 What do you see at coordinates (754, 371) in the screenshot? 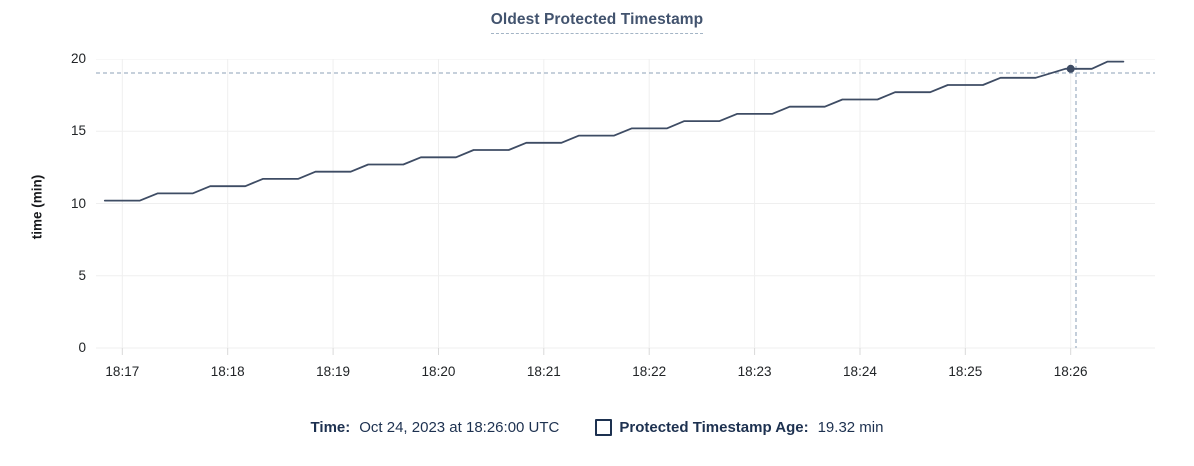
I see `x-tick-label: 18:23` at bounding box center [754, 371].